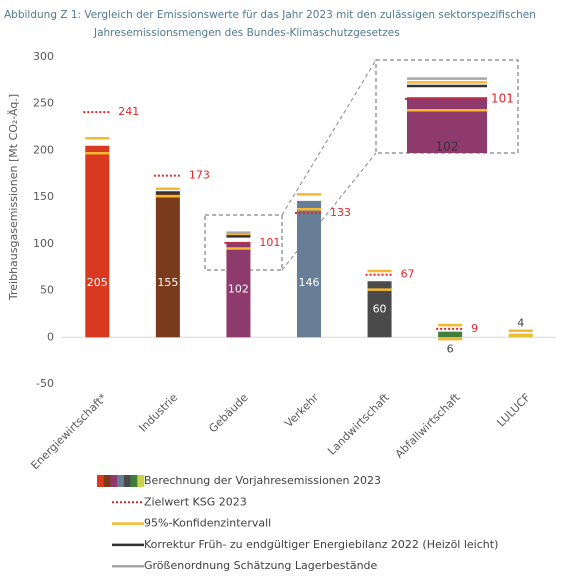 The image size is (572, 580). Describe the element at coordinates (450, 348) in the screenshot. I see `bar-value-label: 6` at that location.